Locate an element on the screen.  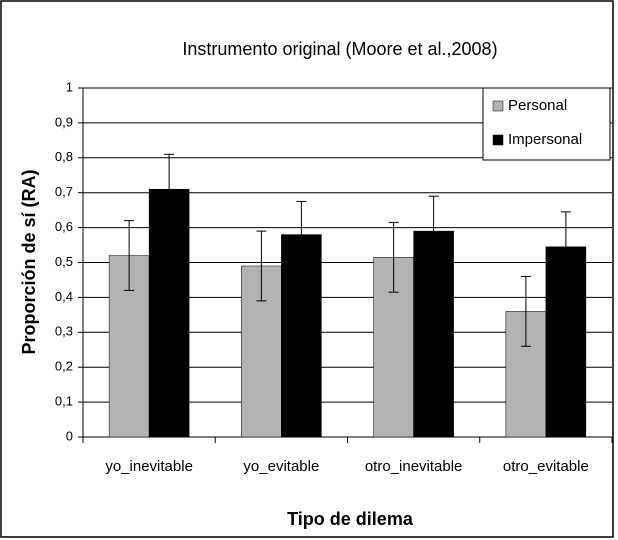
x-tick-label: yo_inevitable is located at coordinates (149, 466).